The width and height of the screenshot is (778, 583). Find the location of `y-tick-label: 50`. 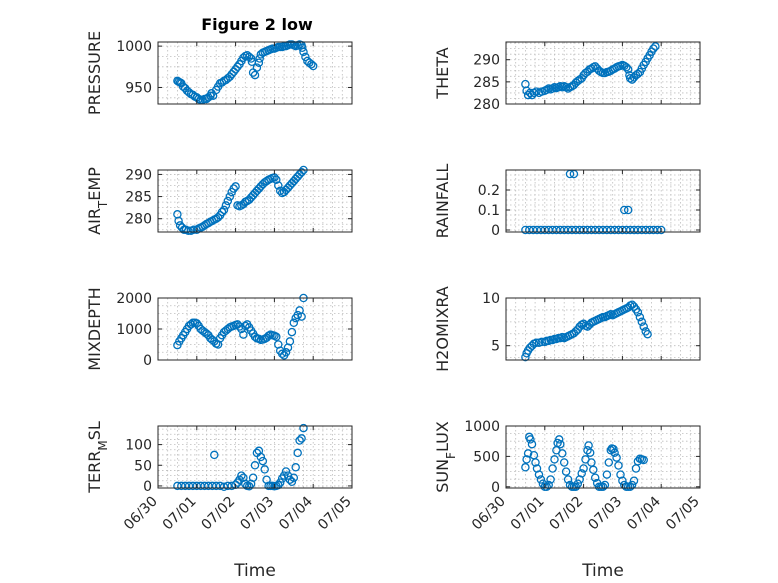

y-tick-label: 50 is located at coordinates (143, 466).